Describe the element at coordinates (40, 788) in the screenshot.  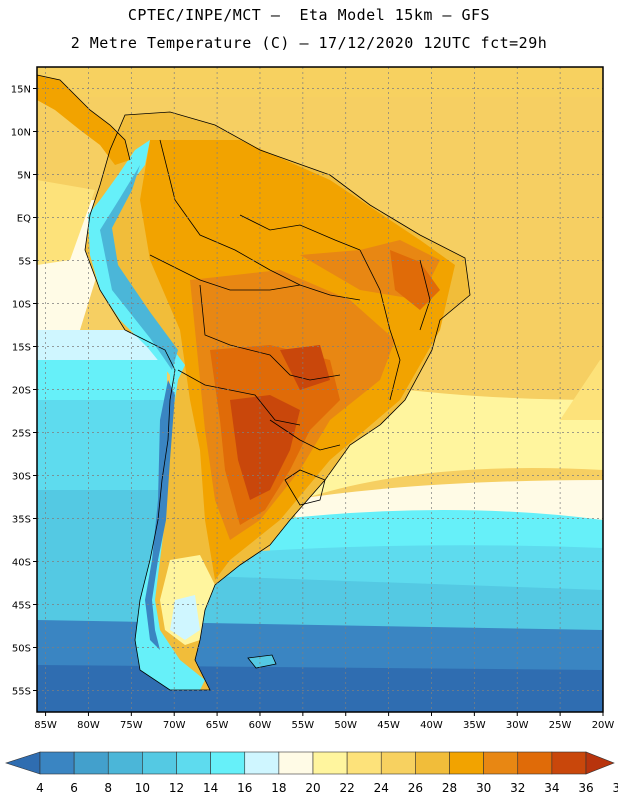
I see `legend-value: 4` at that location.